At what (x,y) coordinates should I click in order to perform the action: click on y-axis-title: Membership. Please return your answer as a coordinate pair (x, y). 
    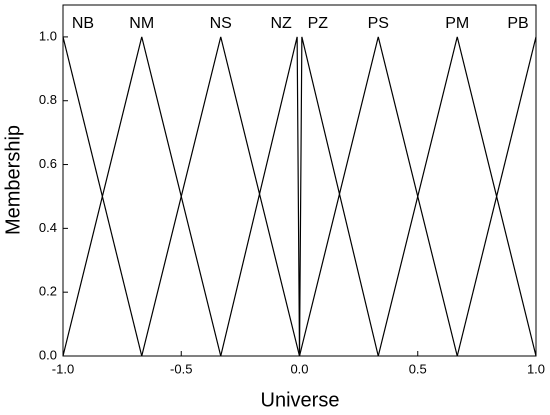
    Looking at the image, I should click on (13, 180).